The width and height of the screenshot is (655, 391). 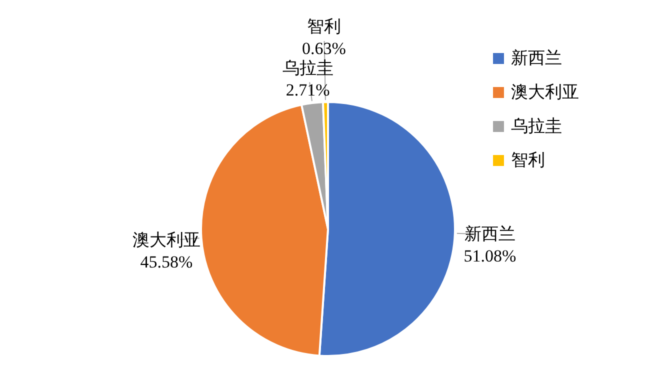 I want to click on data-label: 2.71%, so click(x=308, y=90).